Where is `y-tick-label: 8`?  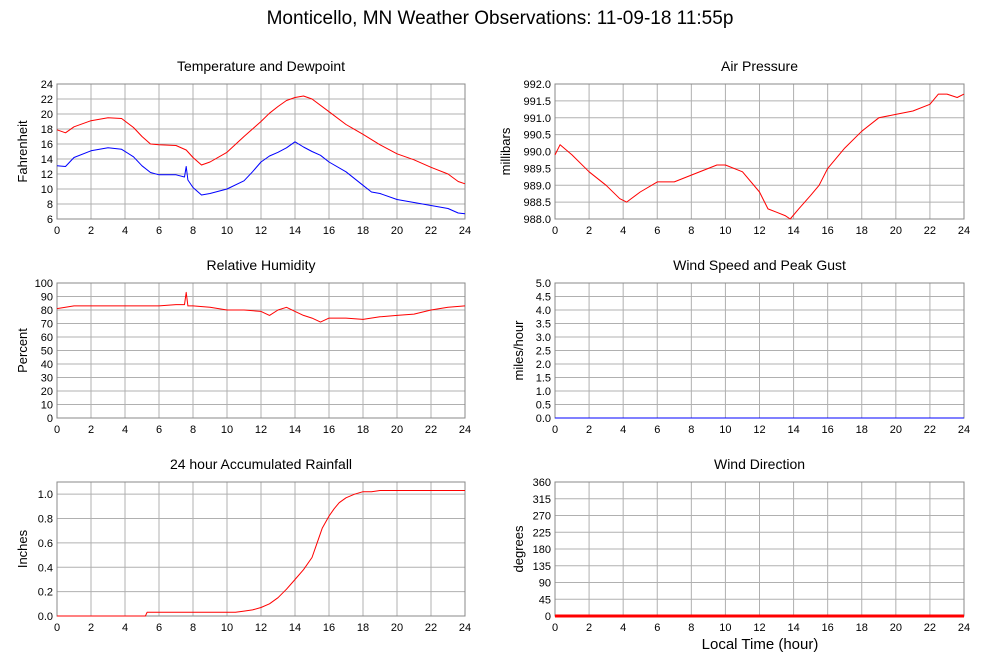 y-tick-label: 8 is located at coordinates (50, 205).